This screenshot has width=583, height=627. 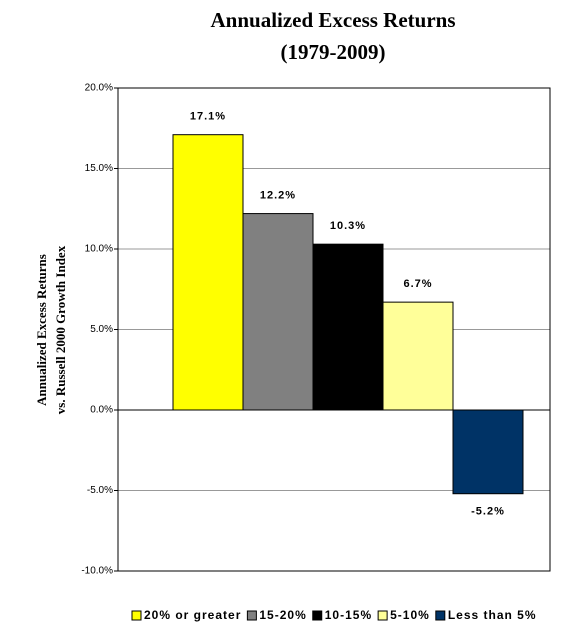 I want to click on y-axis-label: Annualized Excess Returns, so click(x=41, y=330).